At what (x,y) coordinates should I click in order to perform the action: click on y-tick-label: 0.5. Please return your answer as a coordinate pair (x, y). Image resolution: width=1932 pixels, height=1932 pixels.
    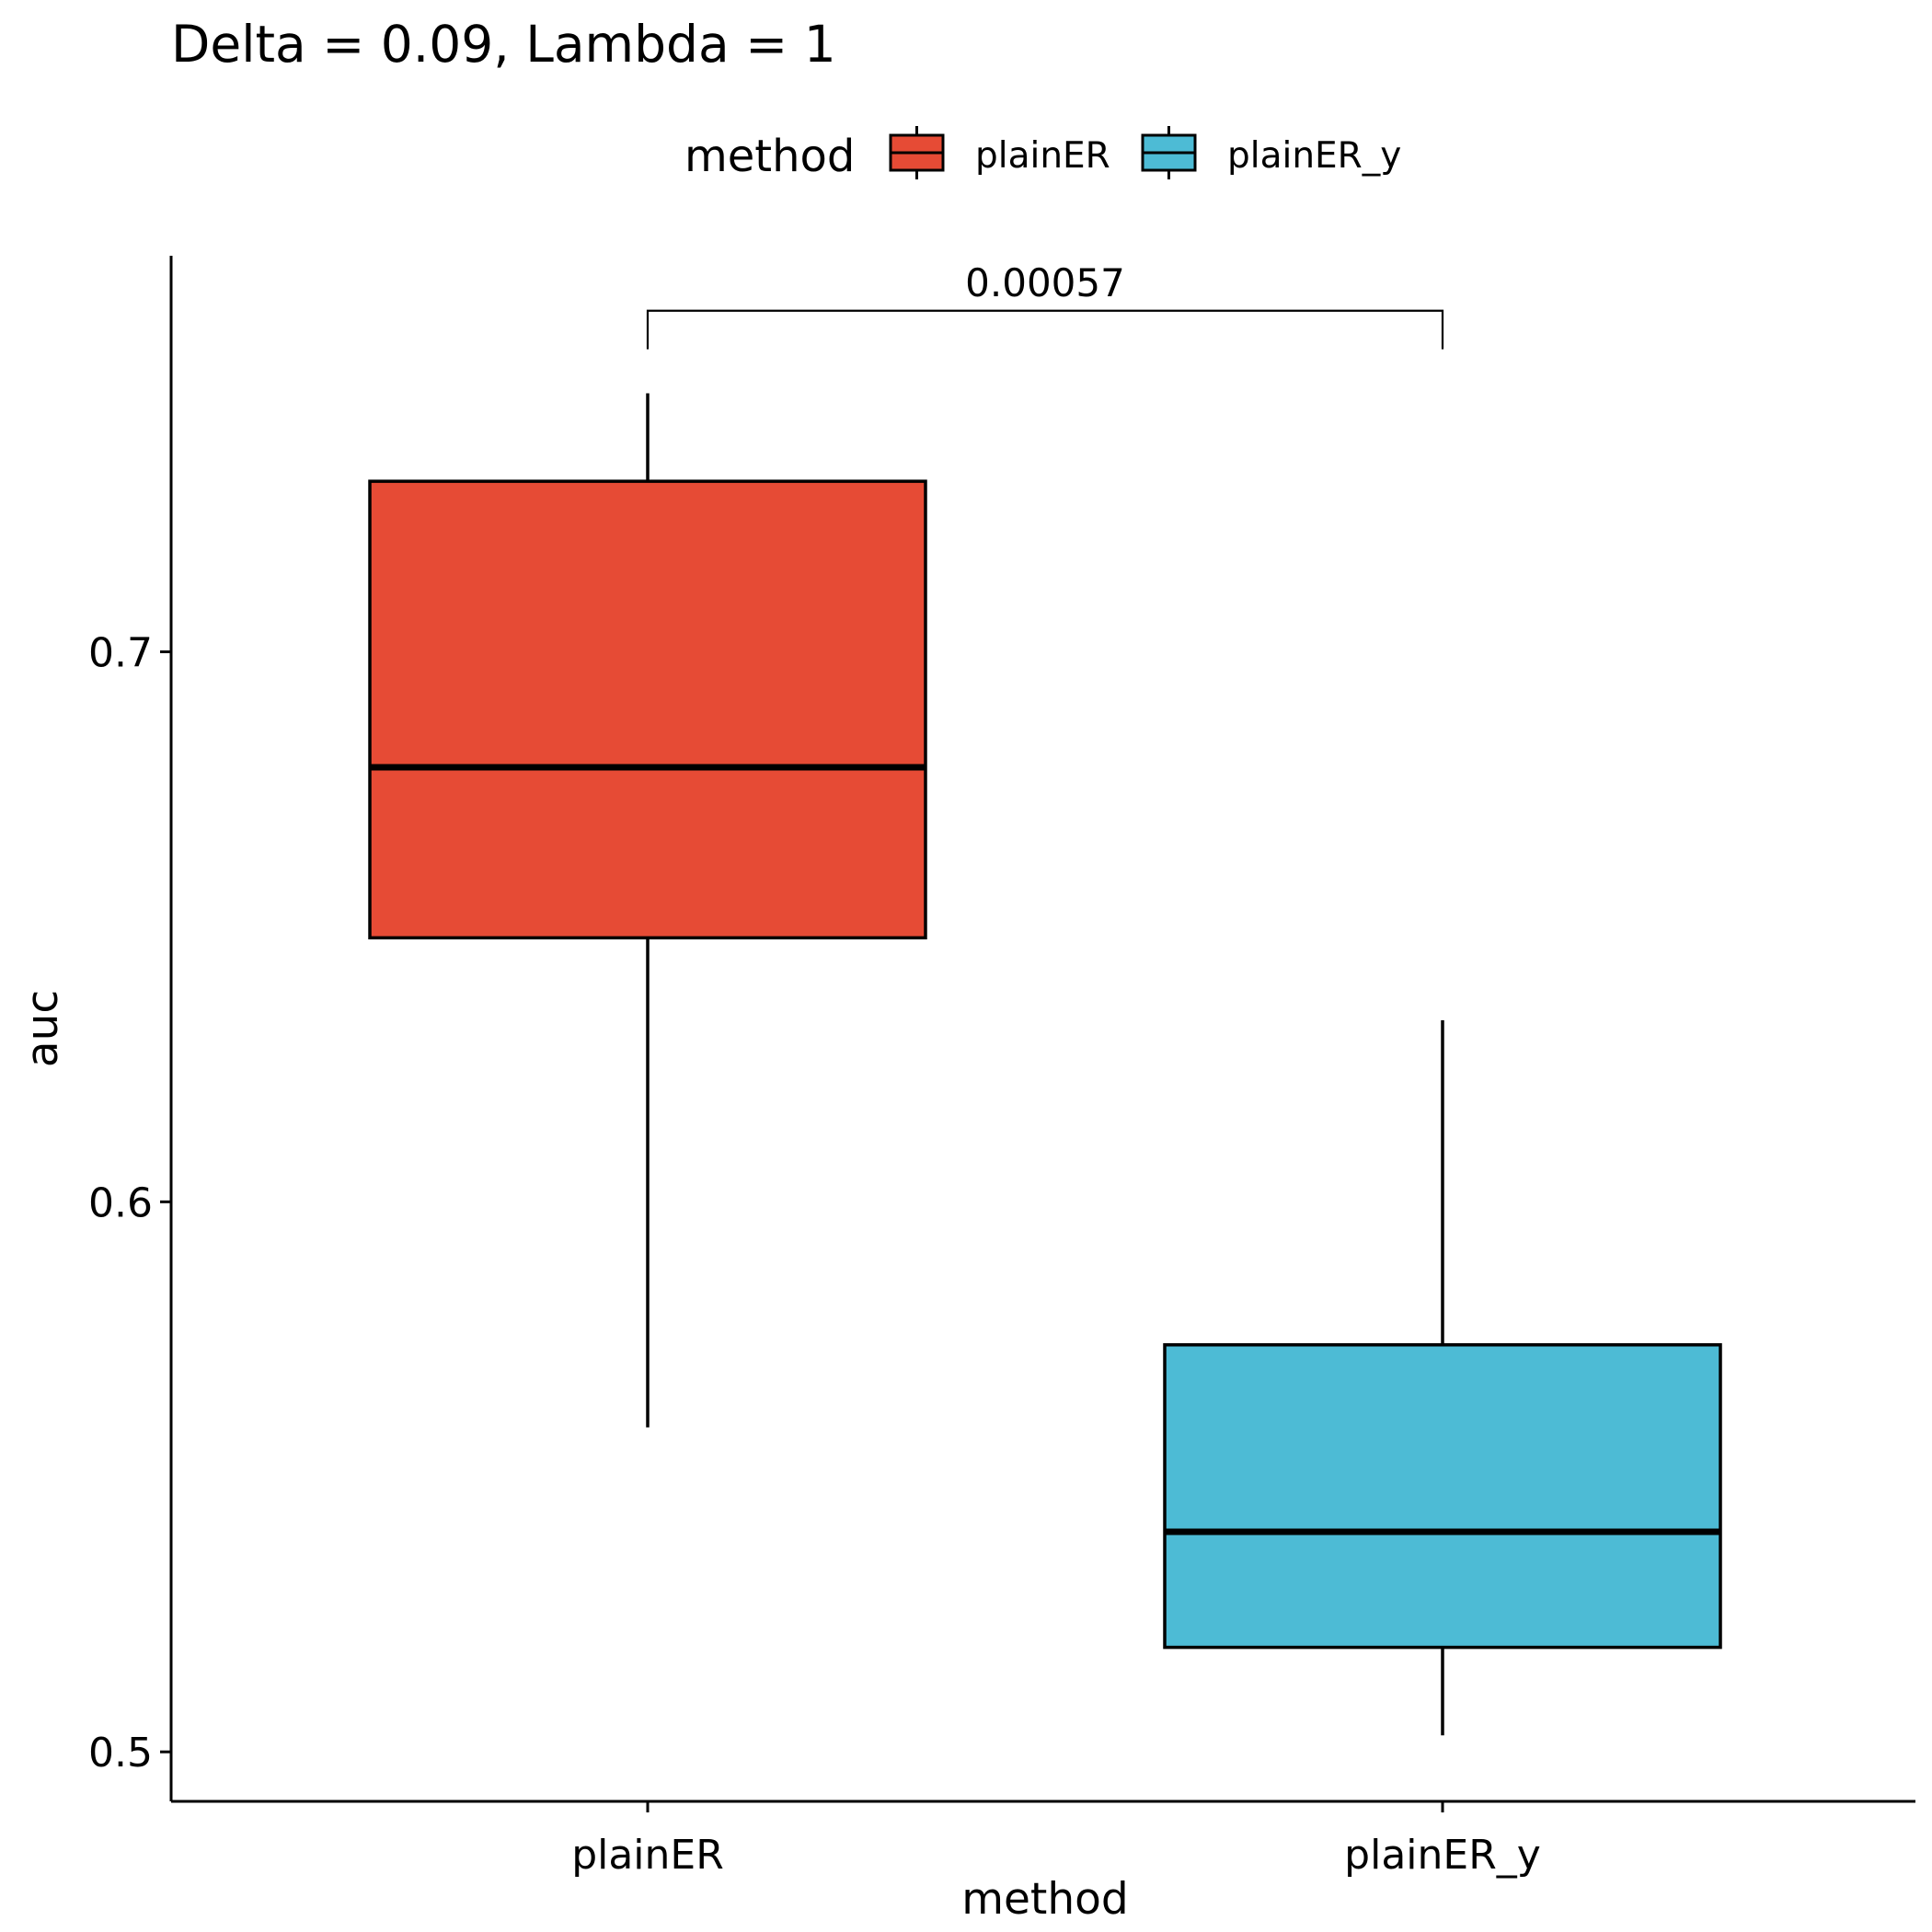
    Looking at the image, I should click on (120, 1753).